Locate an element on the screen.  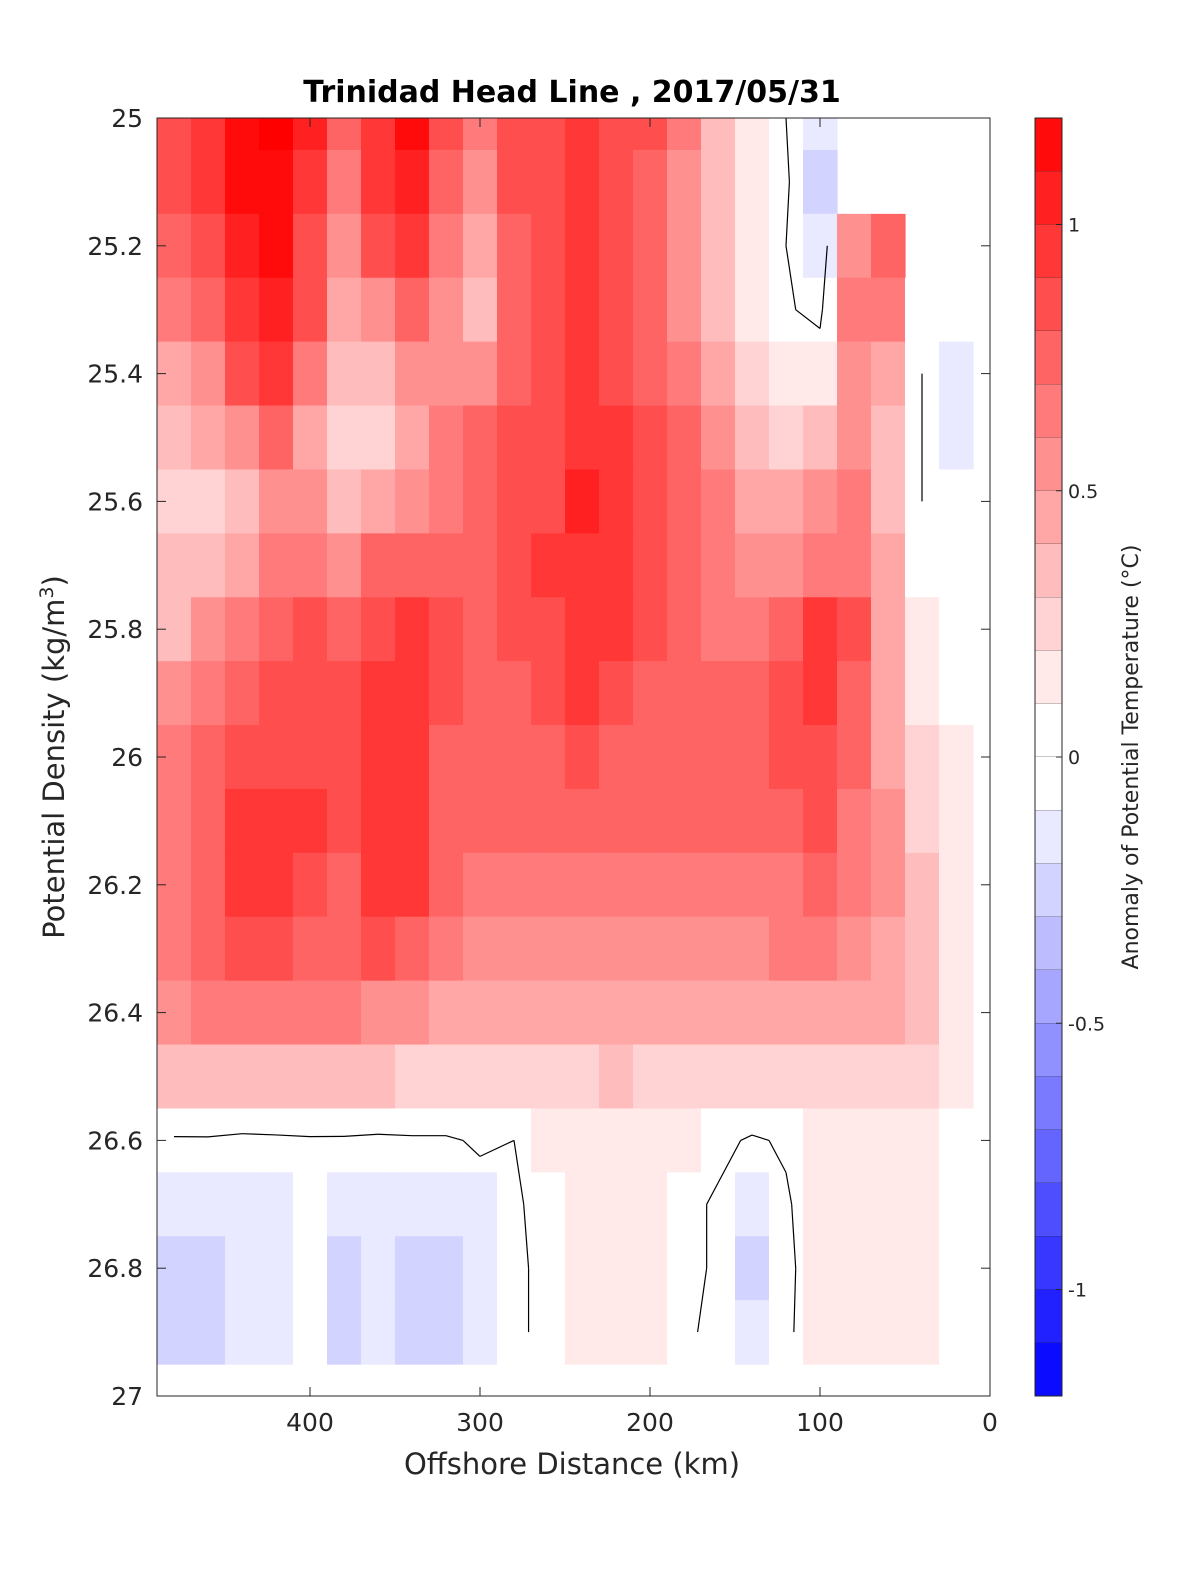
x-tick-label: 400 is located at coordinates (310, 1422).